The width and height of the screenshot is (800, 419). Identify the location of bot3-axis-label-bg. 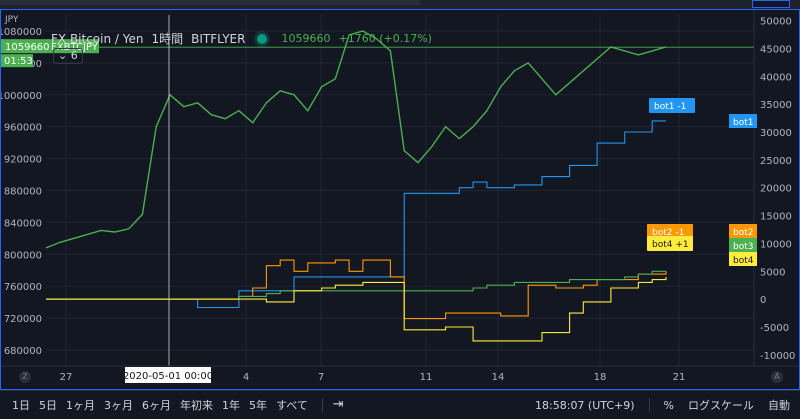
(743, 245).